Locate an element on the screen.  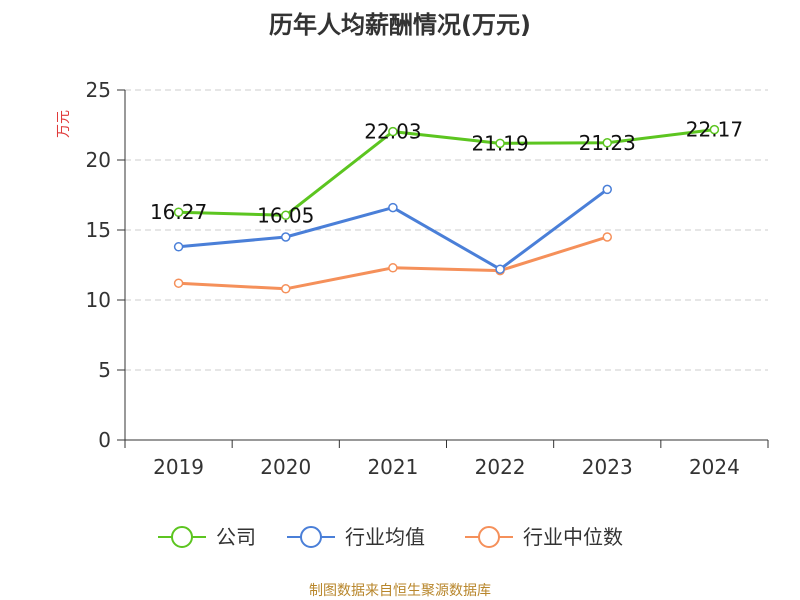
data-labels: 16.27 16.05 22.03 21.19 21.23 22.17 is located at coordinates (446, 173).